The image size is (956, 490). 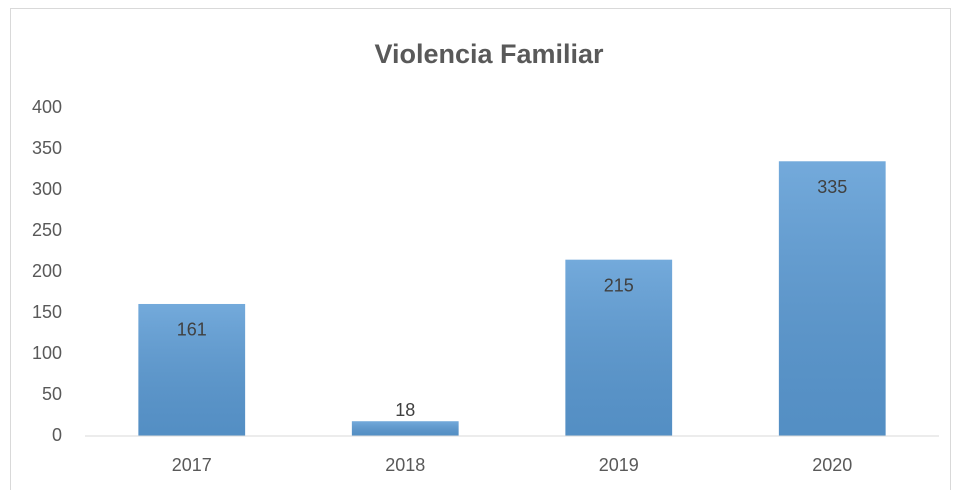 I want to click on y-tick-label: 200, so click(x=47, y=271).